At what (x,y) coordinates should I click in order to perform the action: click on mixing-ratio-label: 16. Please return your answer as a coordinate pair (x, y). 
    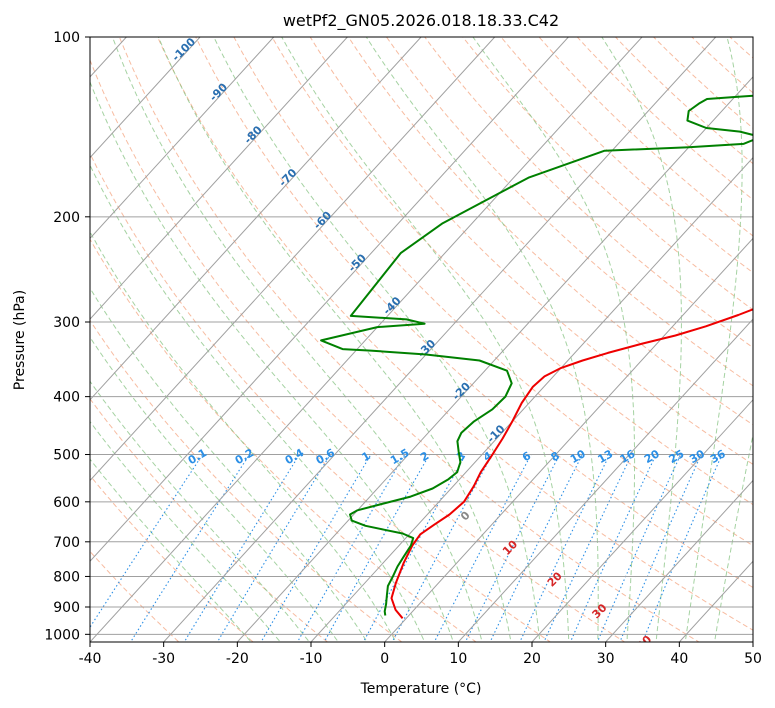
    Looking at the image, I should click on (628, 456).